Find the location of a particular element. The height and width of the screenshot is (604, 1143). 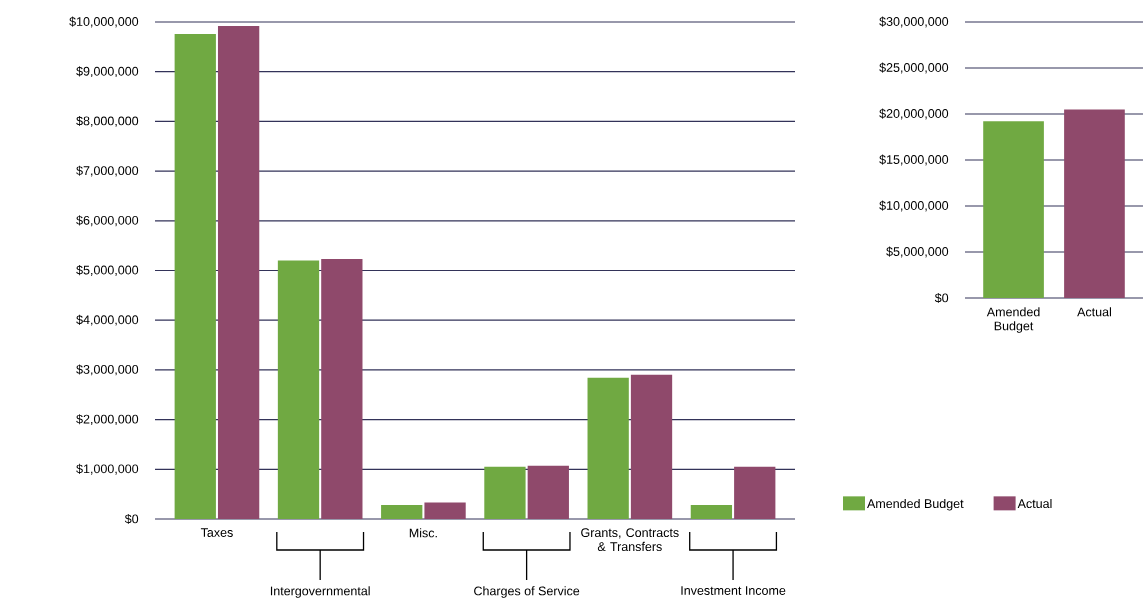

y-tick-label: $3,000,000 is located at coordinates (107, 370).